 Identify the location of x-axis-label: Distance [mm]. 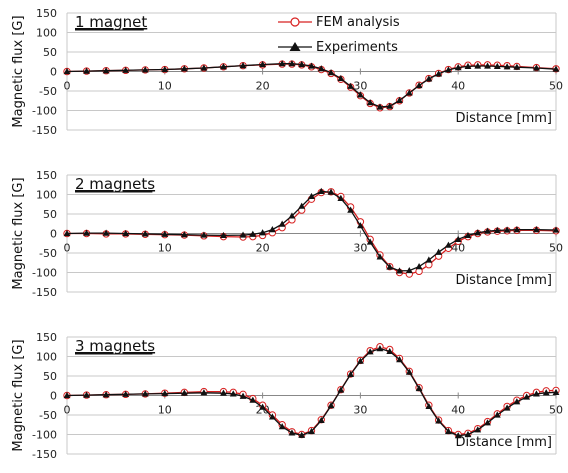
(504, 442).